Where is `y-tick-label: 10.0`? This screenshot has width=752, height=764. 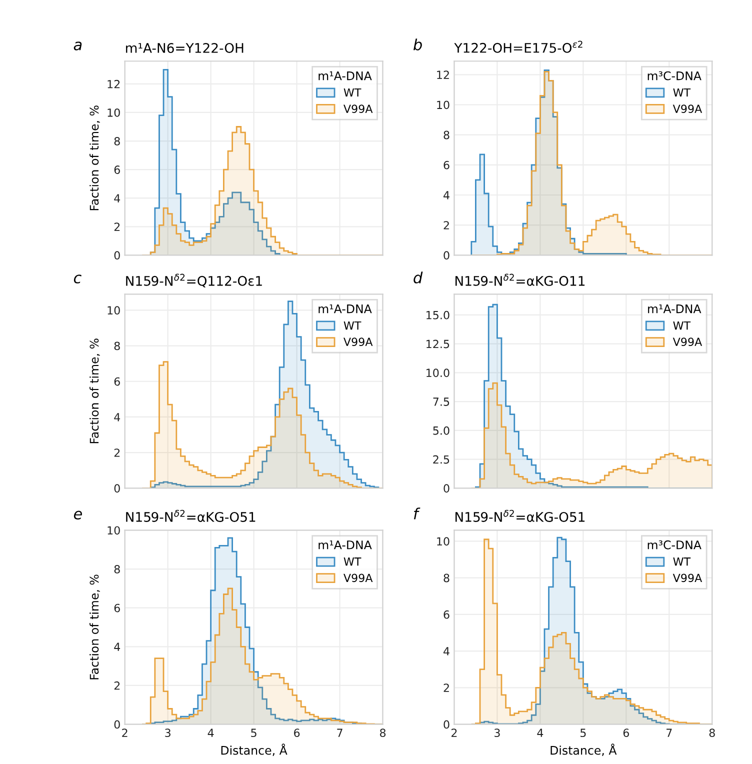 y-tick-label: 10.0 is located at coordinates (438, 373).